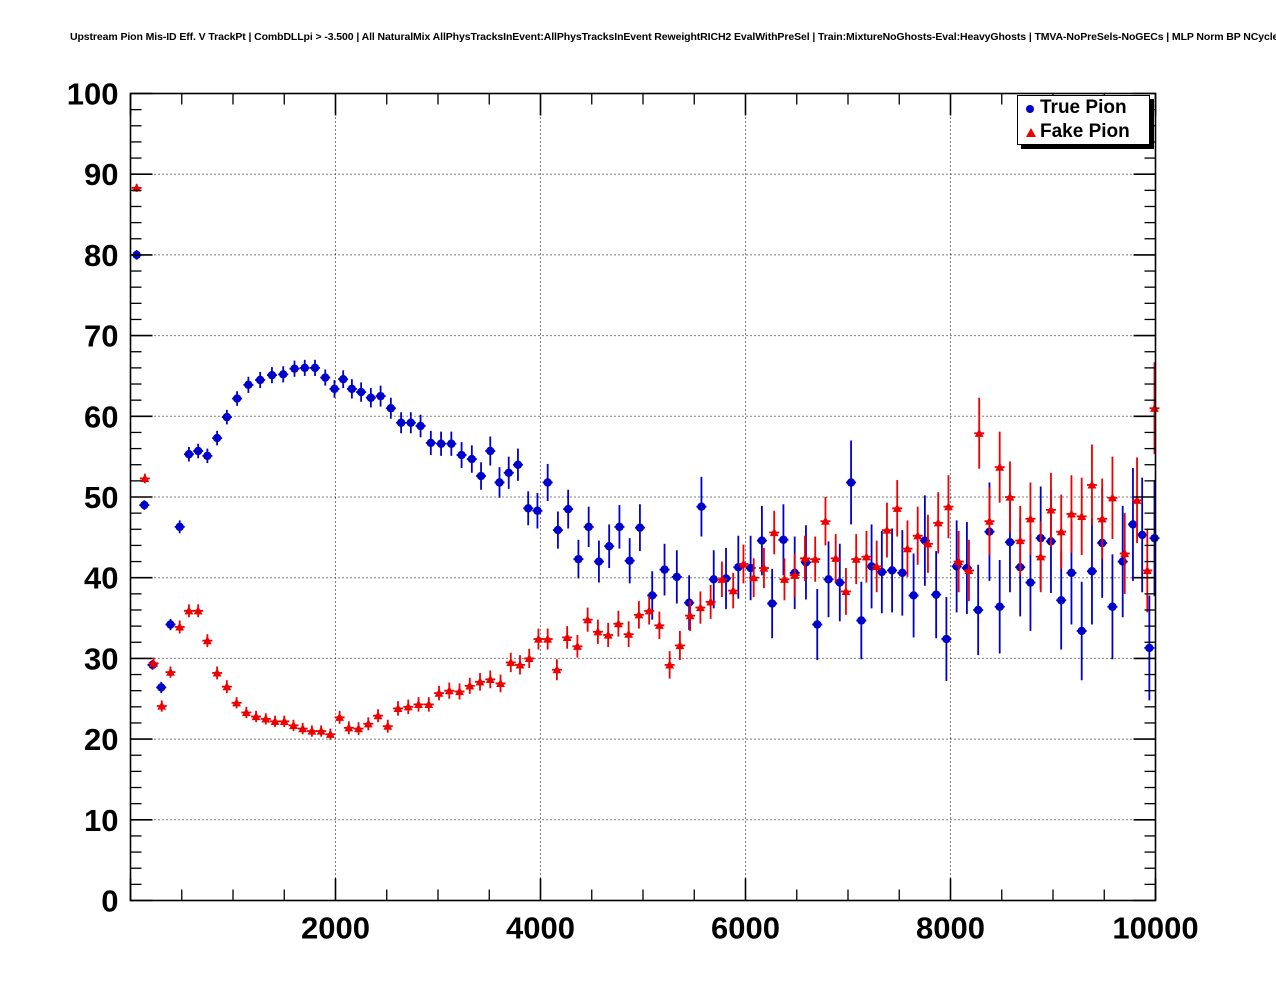 The image size is (1276, 996). I want to click on true-pion-marker-icon, so click(1031, 108).